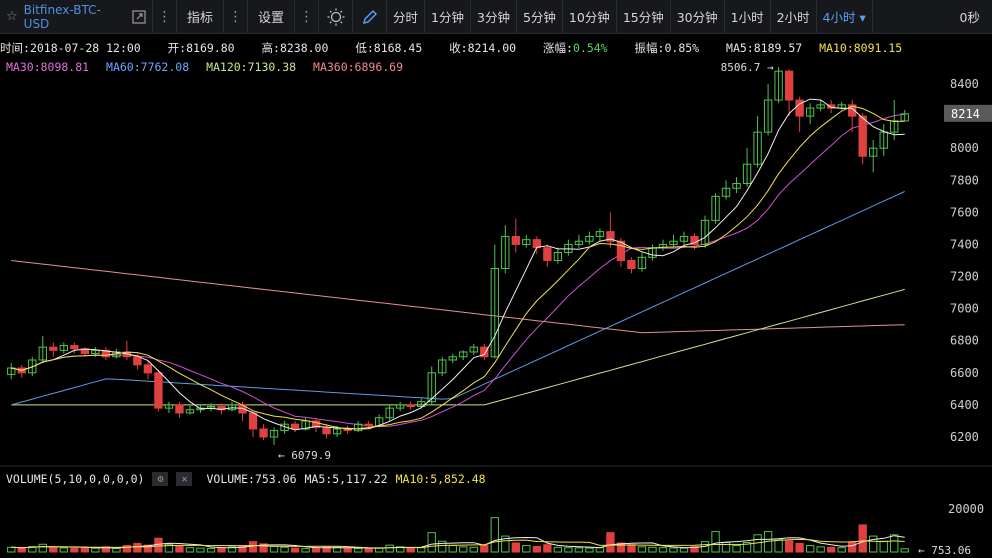  I want to click on timeframe-tab: 5分钟, so click(540, 16).